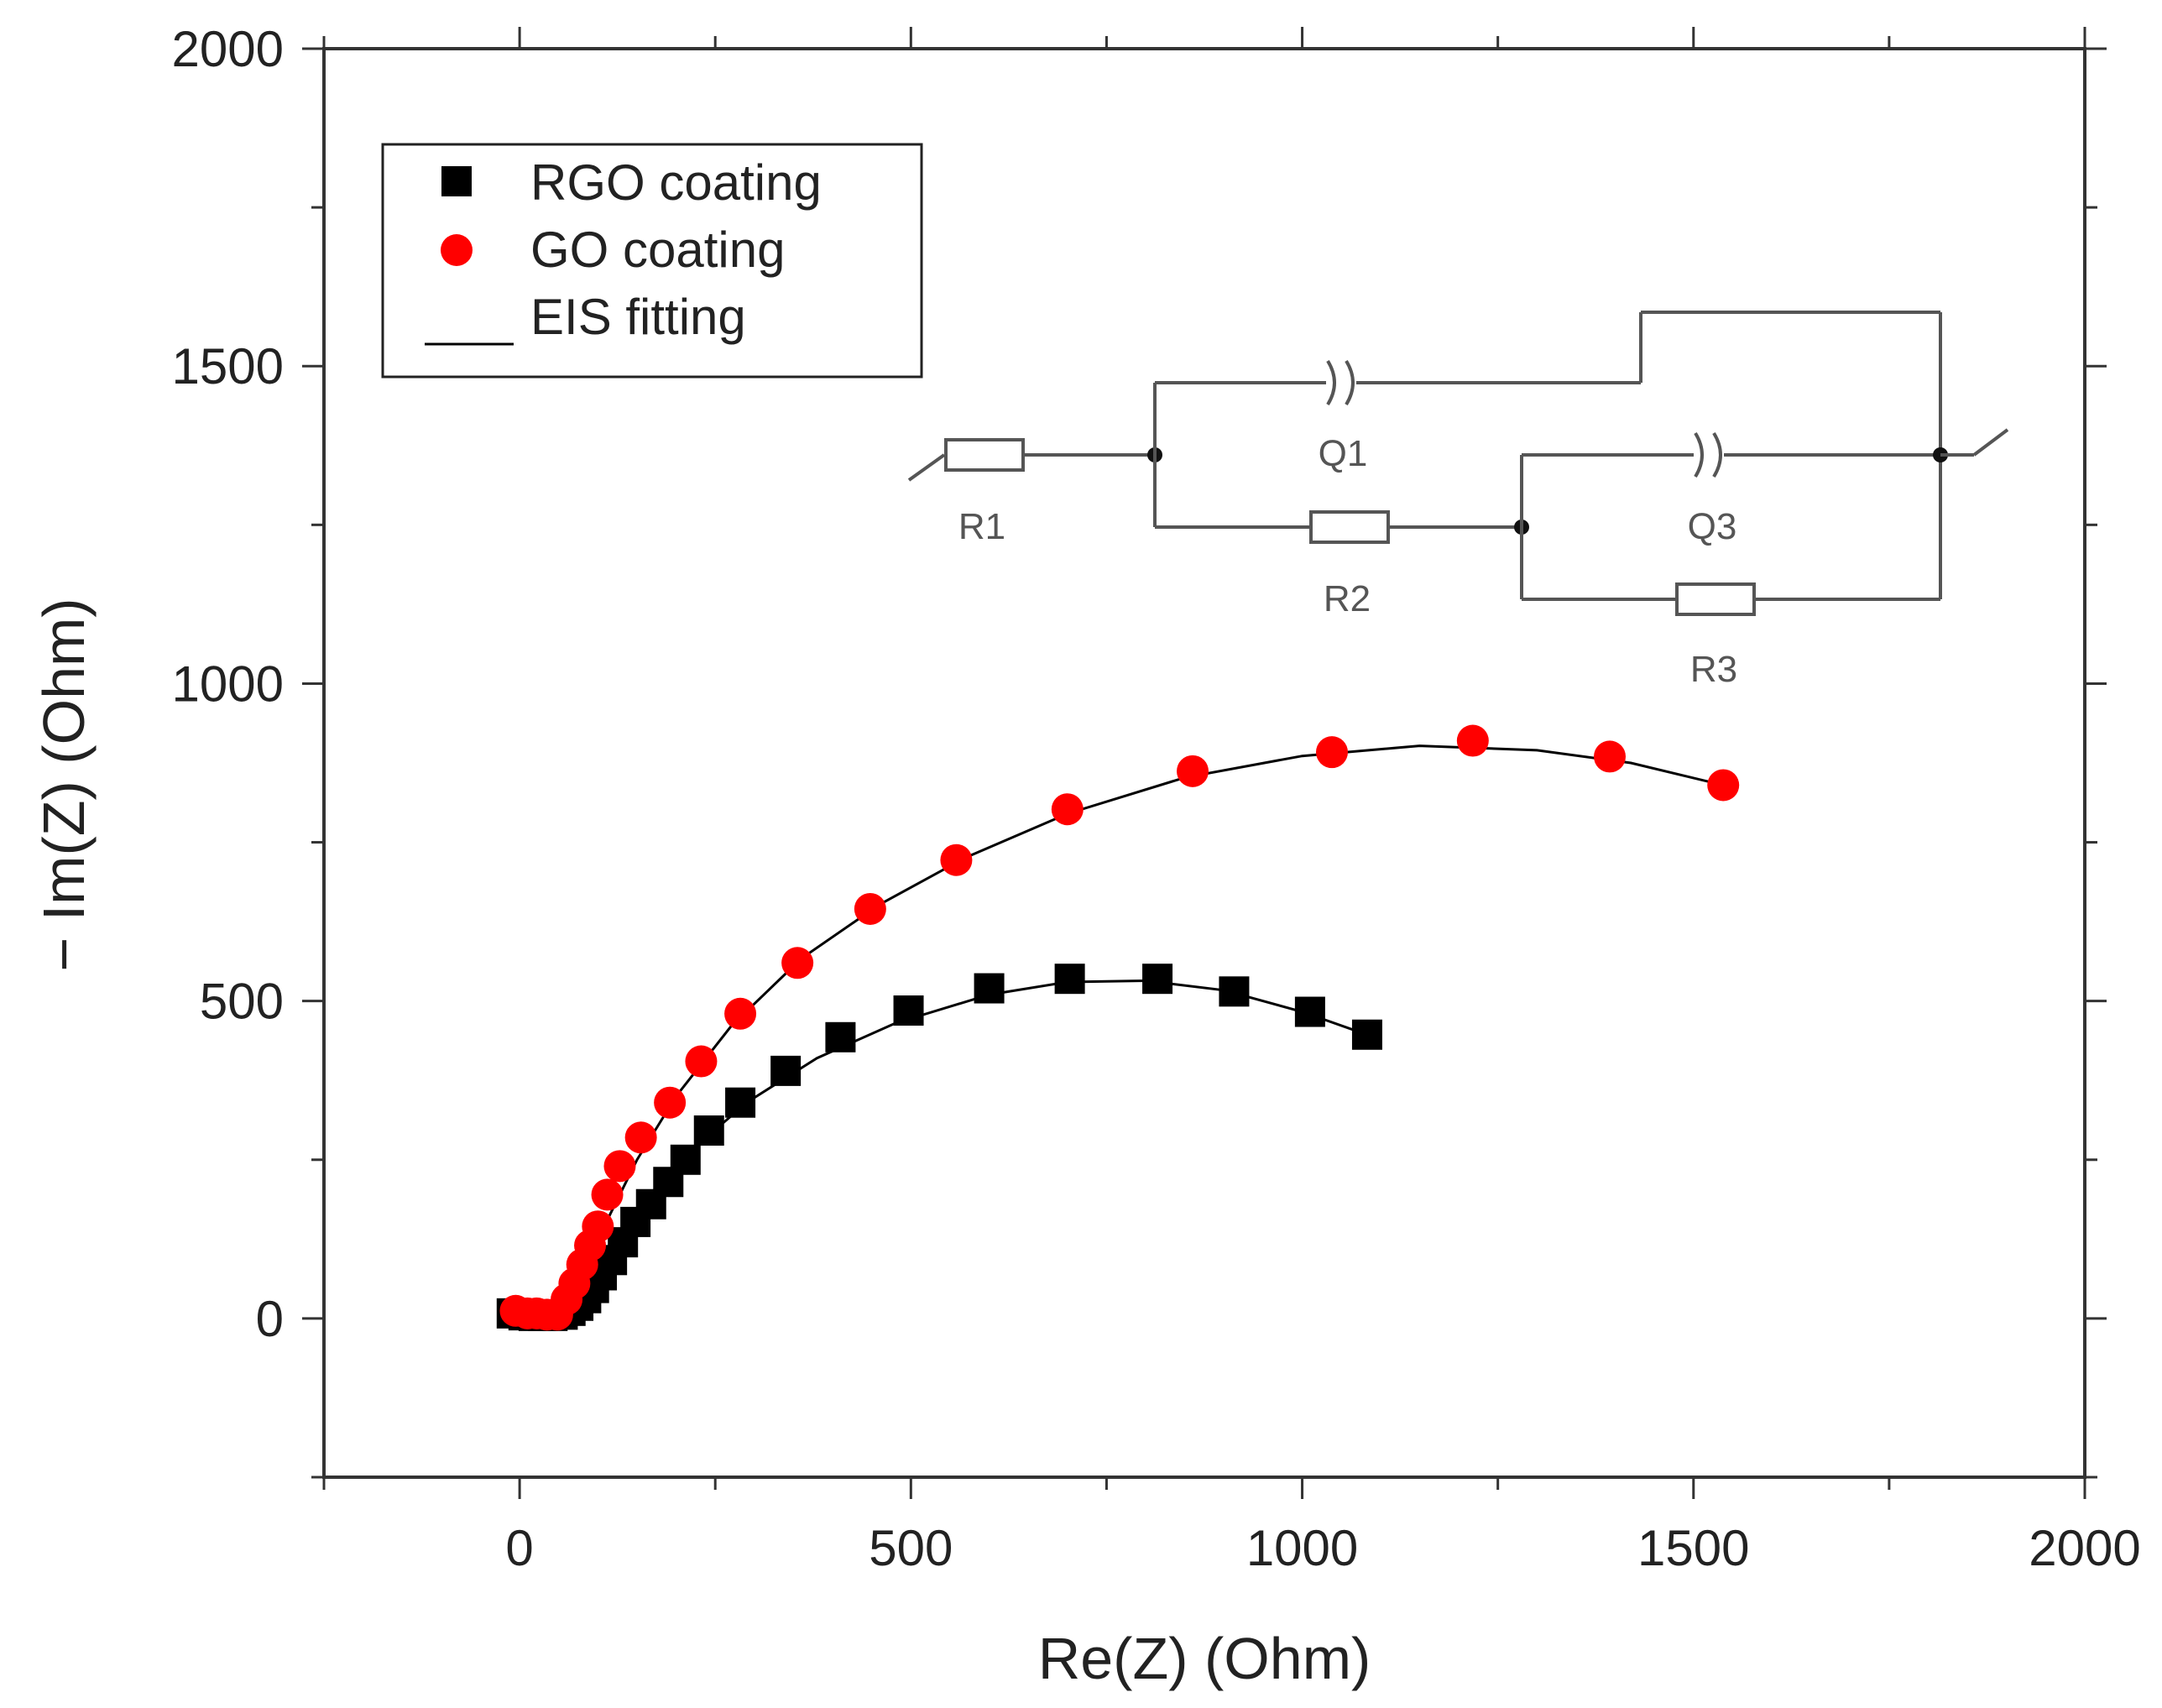 Image resolution: width=2162 pixels, height=1708 pixels. I want to click on resistor-r2, so click(1349, 527).